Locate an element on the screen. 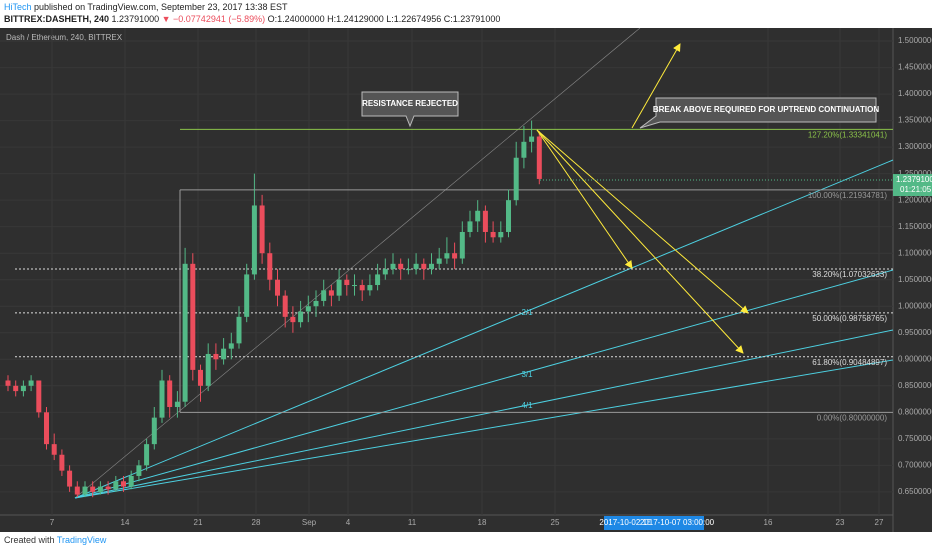  date-label: 2017-10-02 15:00 is located at coordinates (631, 522).